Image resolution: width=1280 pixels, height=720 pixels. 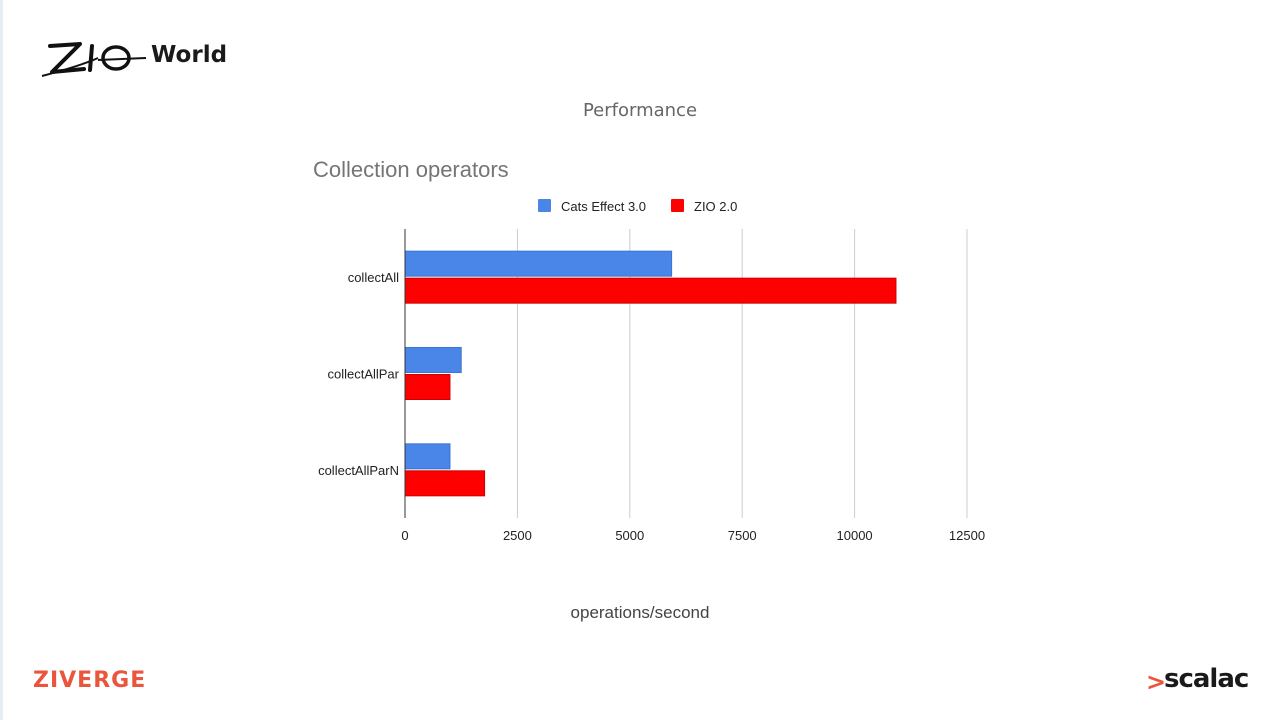 What do you see at coordinates (363, 374) in the screenshot?
I see `category-label: collectAllPar` at bounding box center [363, 374].